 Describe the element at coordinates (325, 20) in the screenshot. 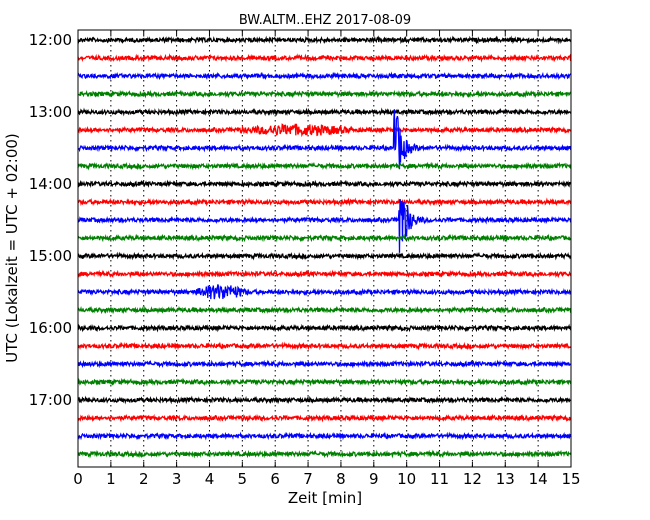

I see `chart-title: BW.ALTM..EHZ 2017-08-09` at that location.